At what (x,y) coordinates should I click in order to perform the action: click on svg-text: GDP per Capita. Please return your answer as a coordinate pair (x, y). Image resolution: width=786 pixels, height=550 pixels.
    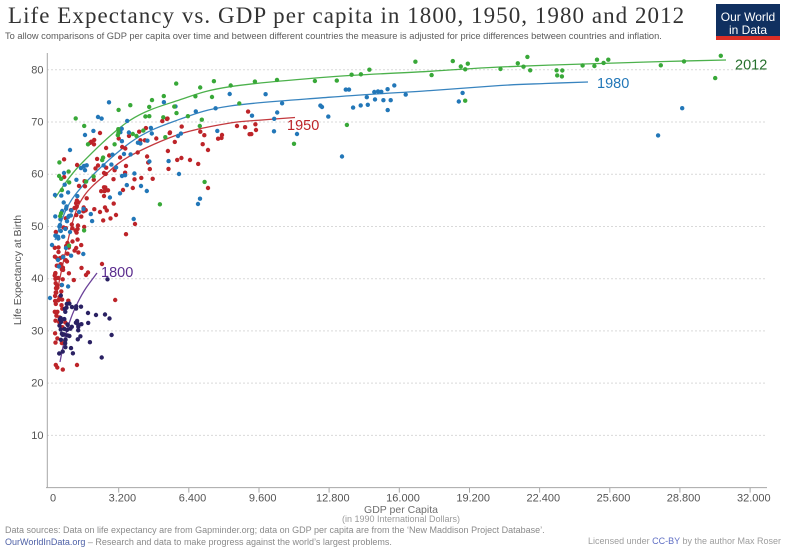
    Looking at the image, I should click on (401, 510).